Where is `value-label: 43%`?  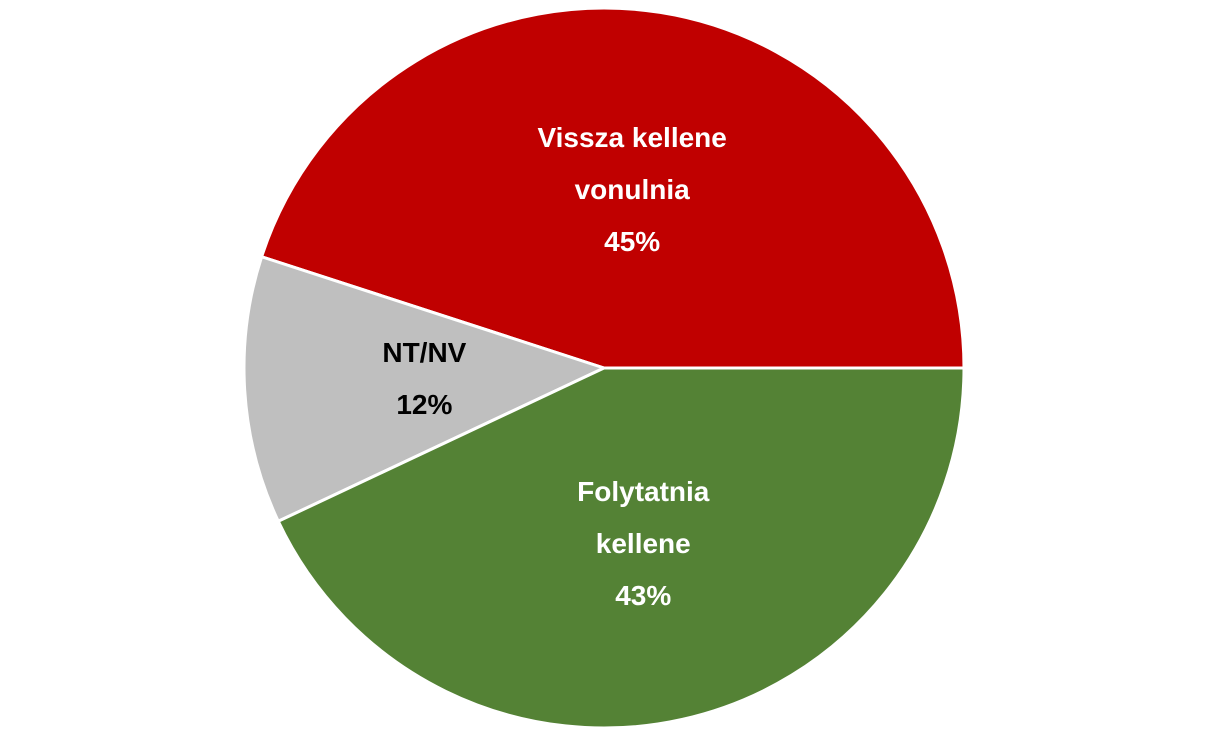 value-label: 43% is located at coordinates (643, 595).